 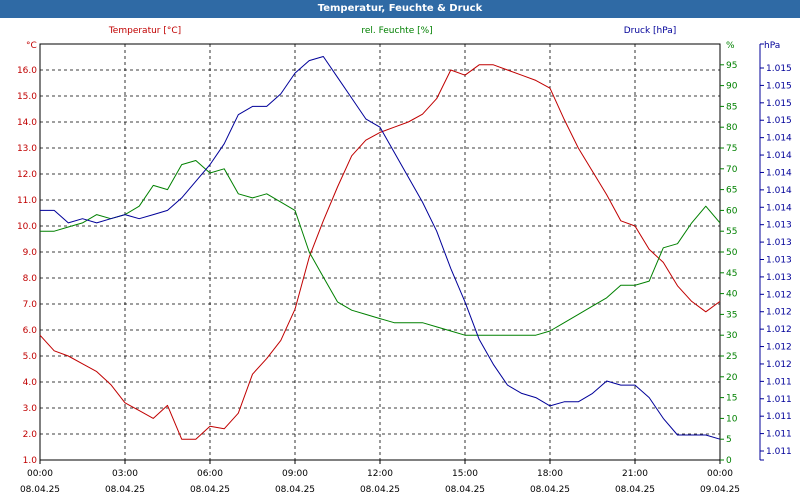 I want to click on humidity-tick-label: 10, so click(x=732, y=419).